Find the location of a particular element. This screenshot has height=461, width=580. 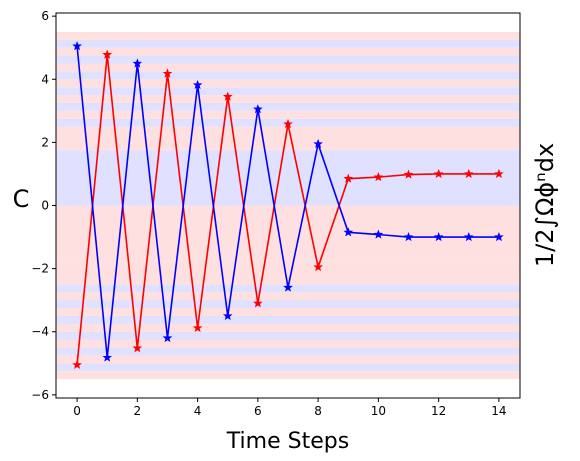

y-axis: −6 −4 −2 0 2 4 6 is located at coordinates (43, 205).